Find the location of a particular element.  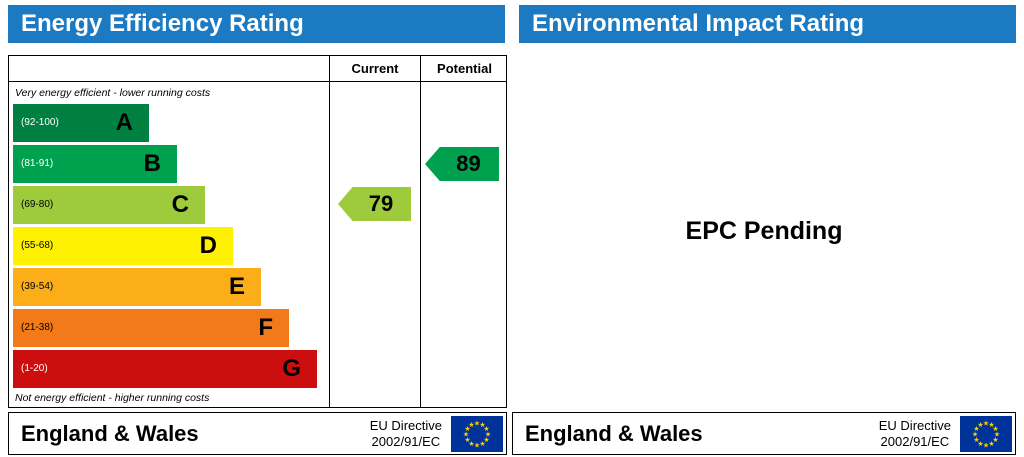

band-e-range: (39-54) is located at coordinates (37, 286).